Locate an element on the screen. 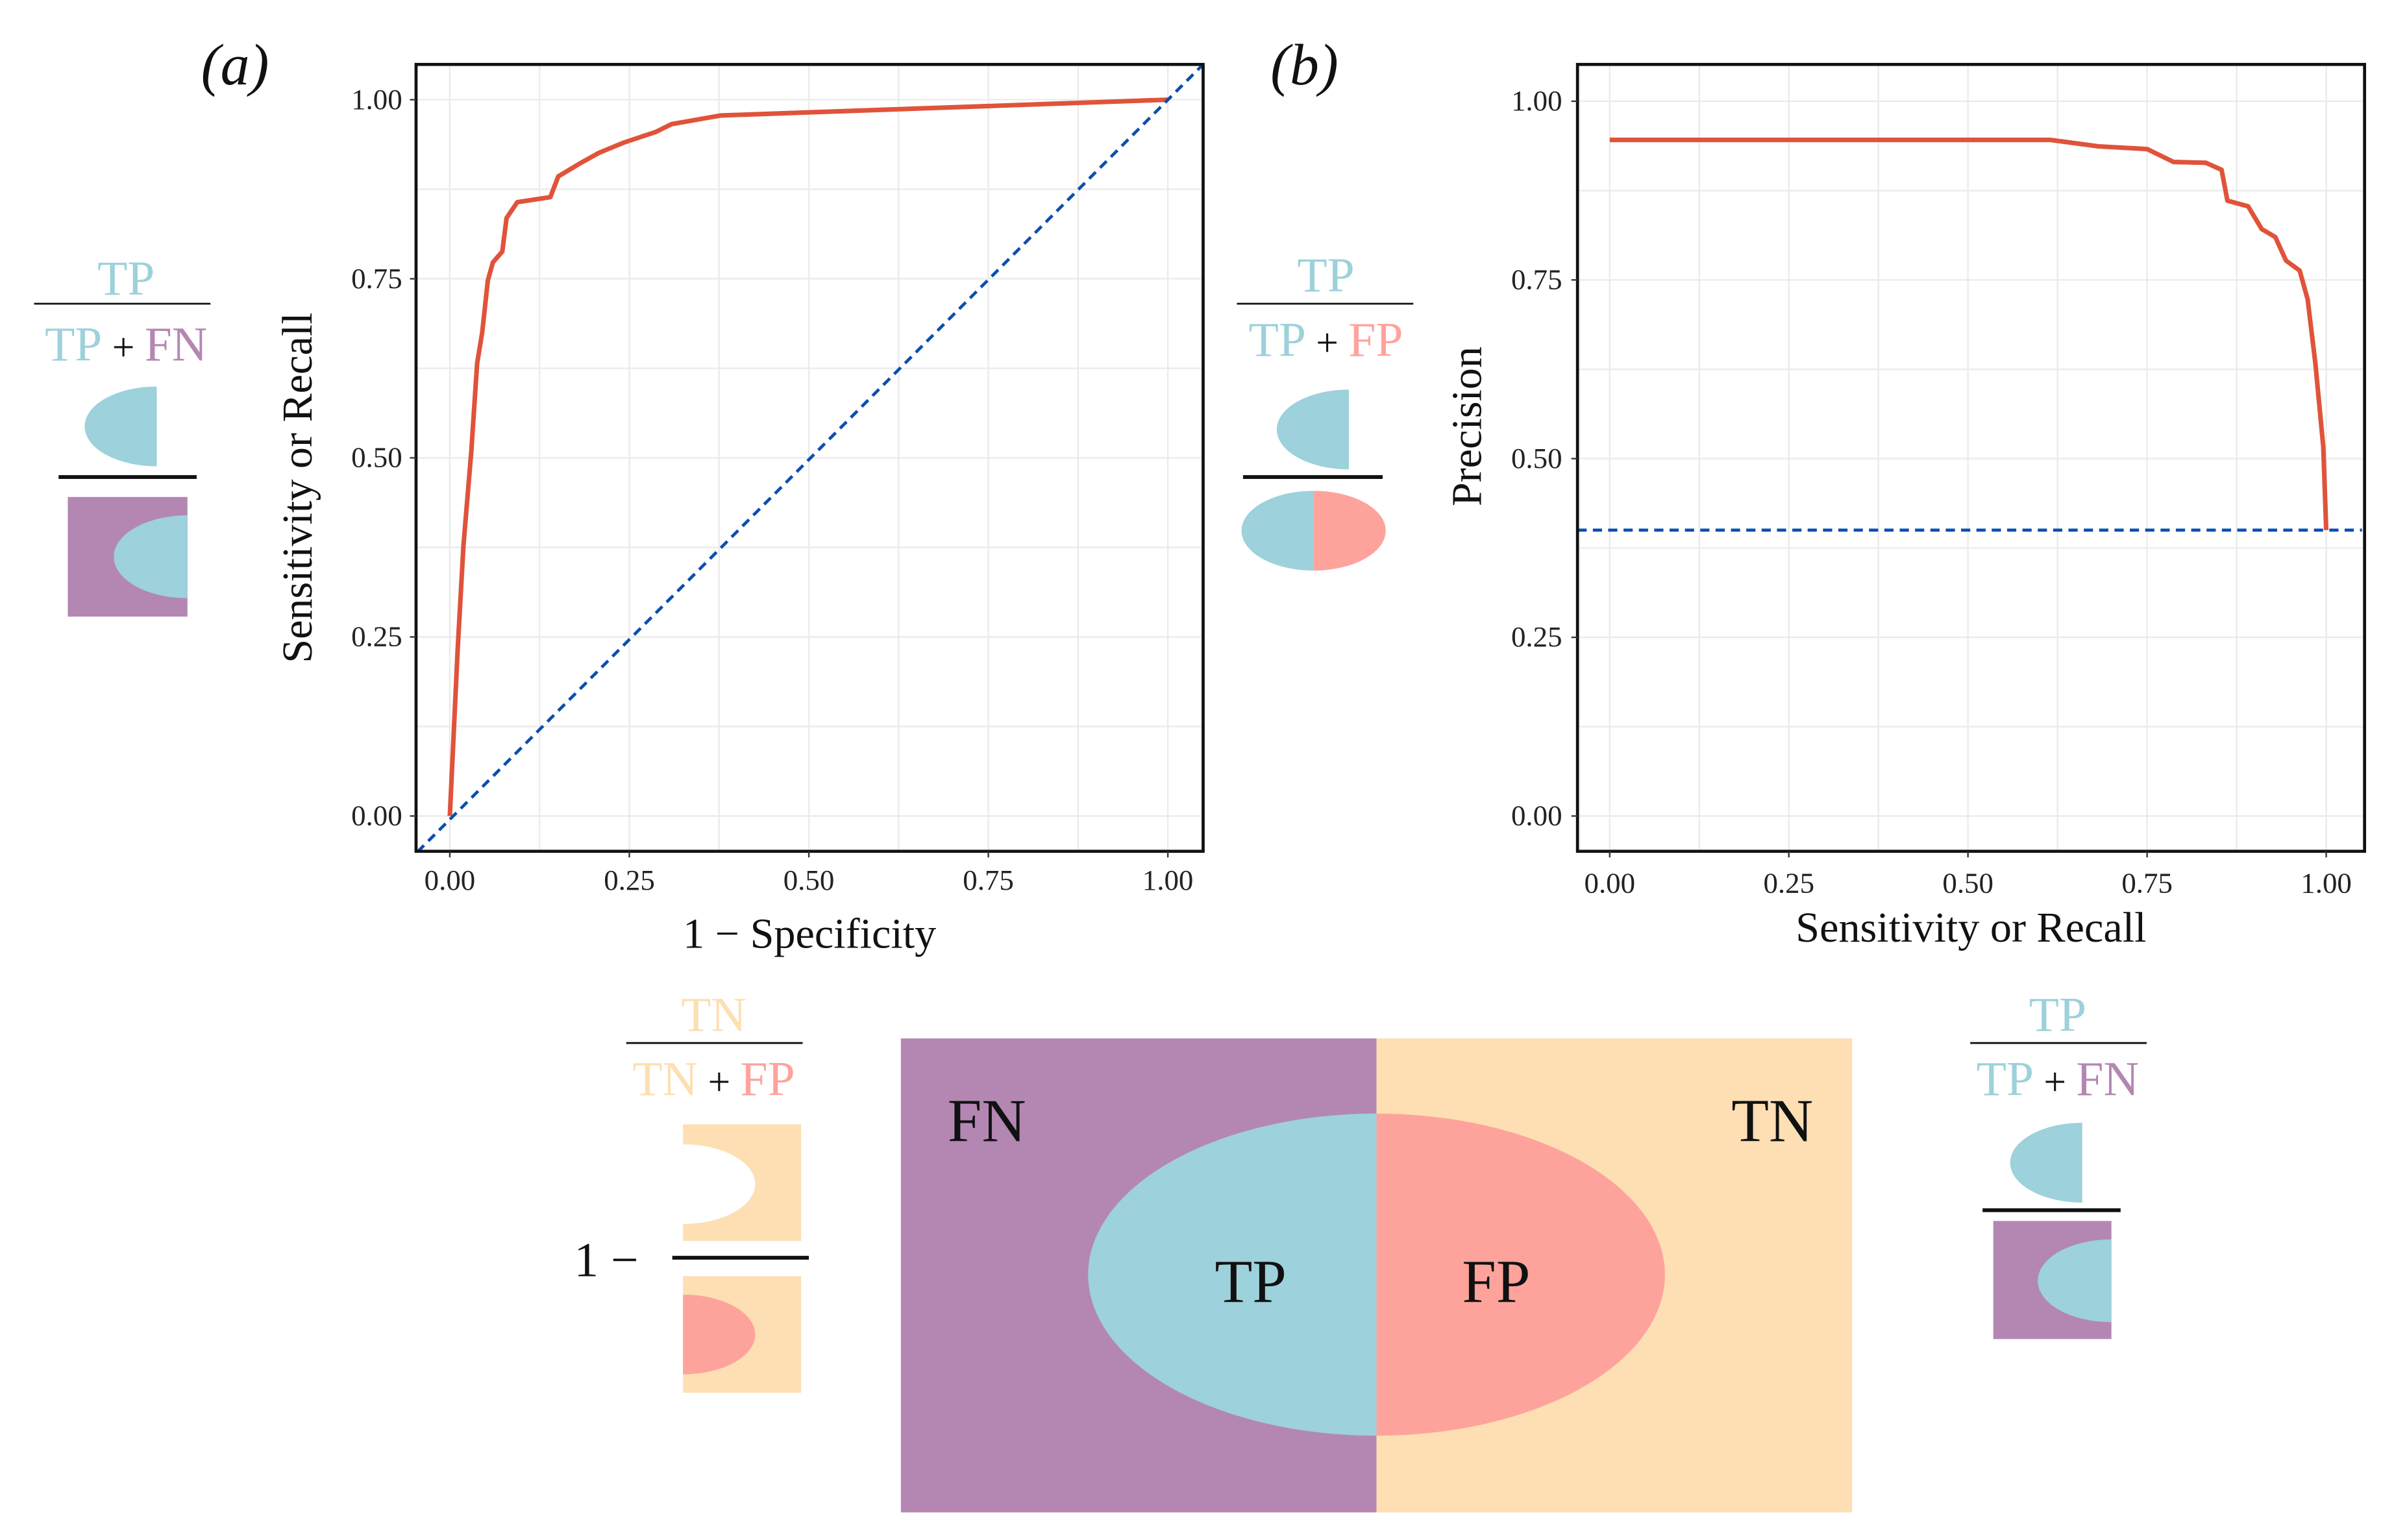  y-axis-title: Sensitivity or Recall is located at coordinates (297, 488).